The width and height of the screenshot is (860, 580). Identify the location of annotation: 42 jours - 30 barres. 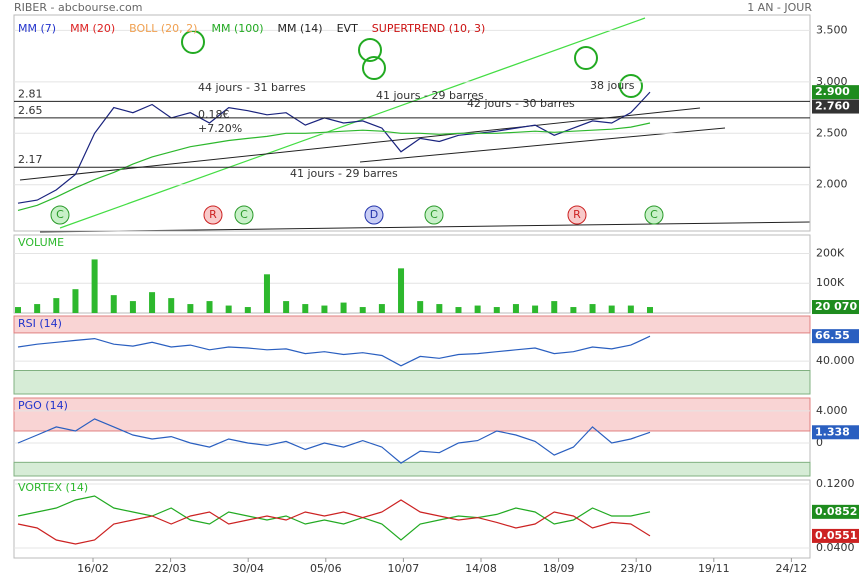
(521, 103).